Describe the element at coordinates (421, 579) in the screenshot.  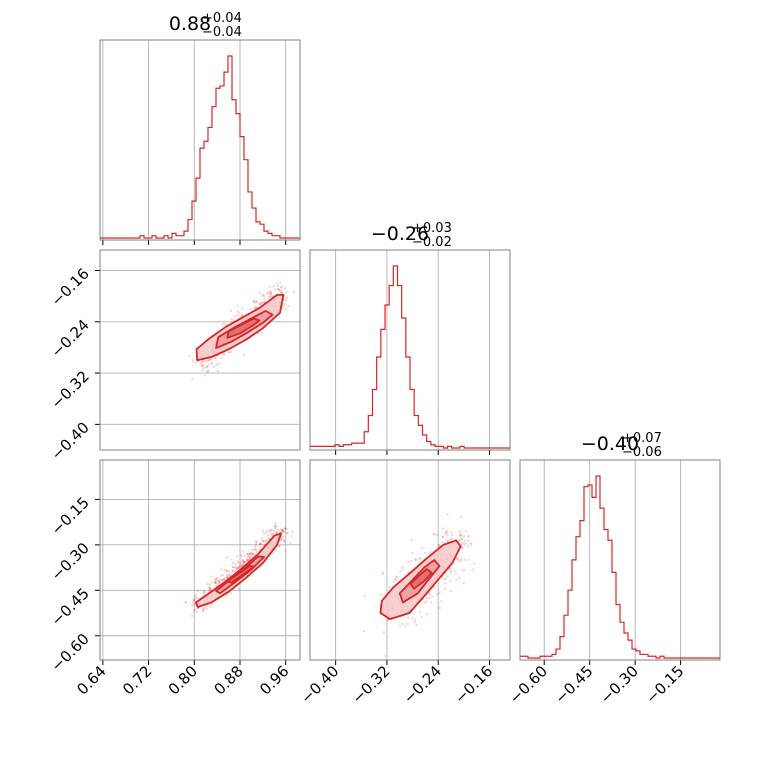
I see `density-contour` at that location.